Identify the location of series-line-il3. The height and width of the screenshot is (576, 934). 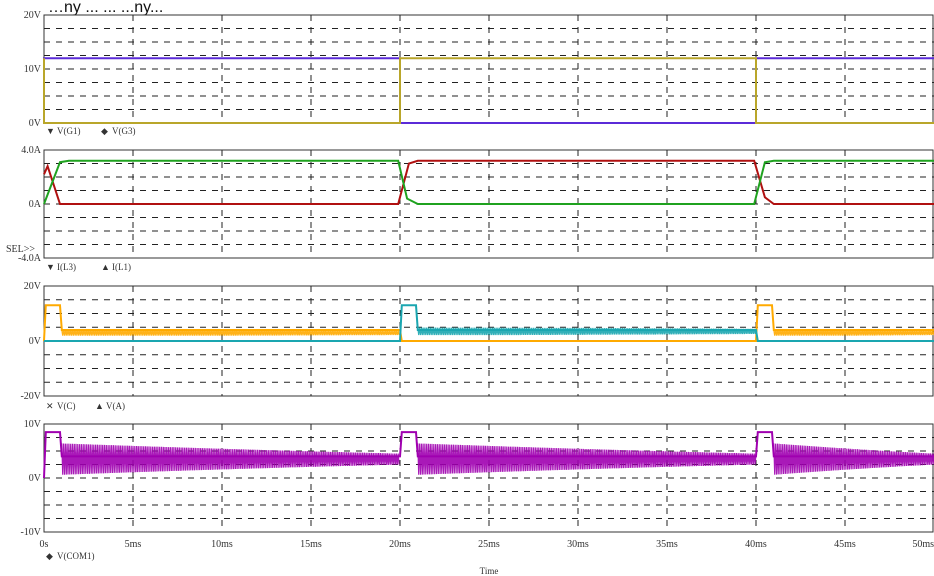
(488, 182).